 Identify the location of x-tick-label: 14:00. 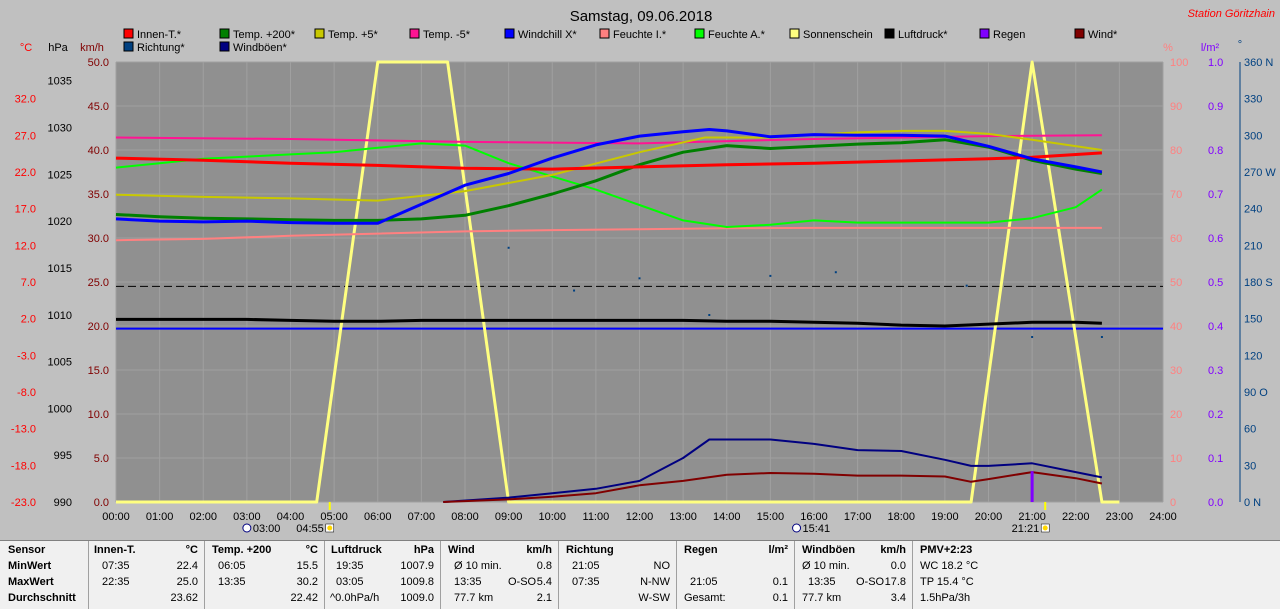
(727, 517).